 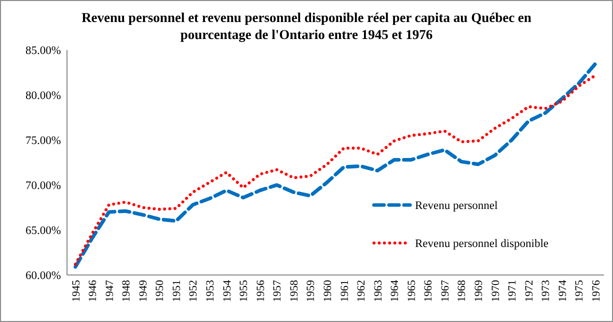 I want to click on x-tick-label: 1973, so click(x=546, y=291).